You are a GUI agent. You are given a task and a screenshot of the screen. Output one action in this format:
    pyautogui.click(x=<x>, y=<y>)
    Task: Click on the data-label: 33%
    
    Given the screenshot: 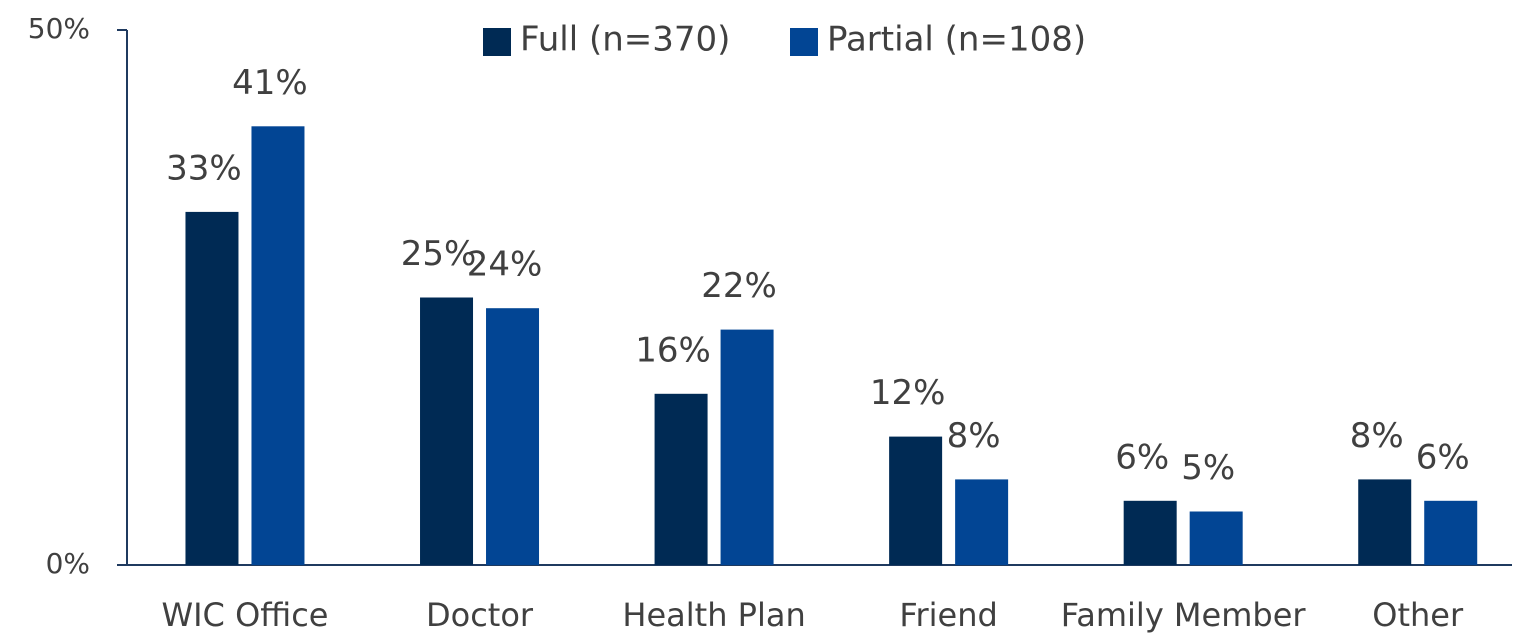 What is the action you would take?
    pyautogui.click(x=204, y=168)
    